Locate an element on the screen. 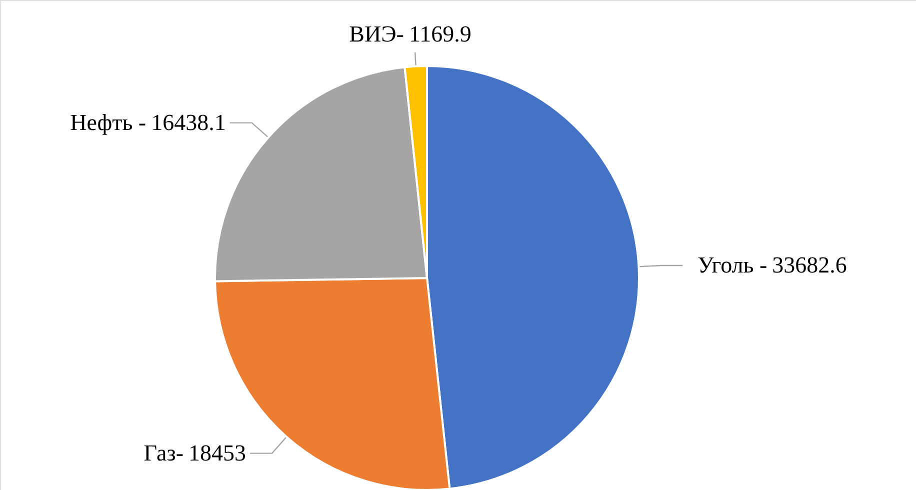 The image size is (916, 490). data-label: 33682.6 is located at coordinates (809, 265).